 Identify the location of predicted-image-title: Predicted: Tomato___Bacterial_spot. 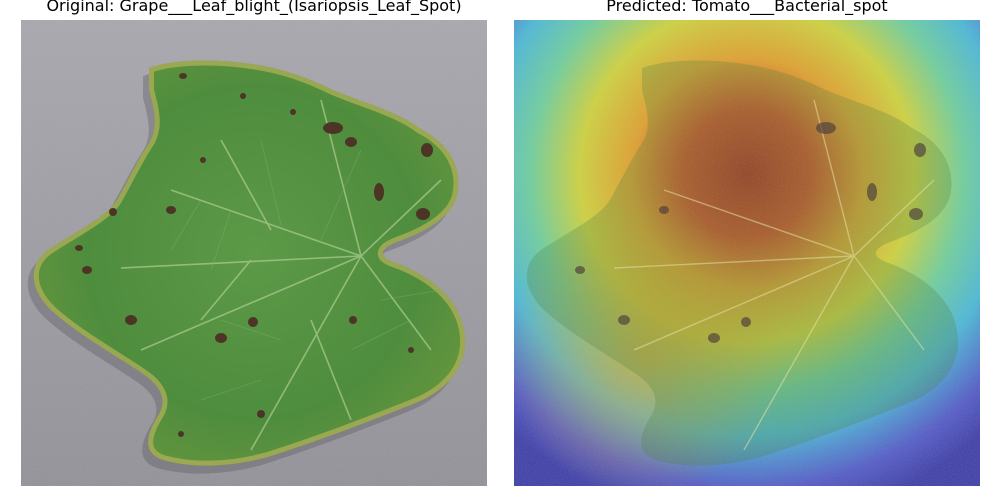
(747, 7).